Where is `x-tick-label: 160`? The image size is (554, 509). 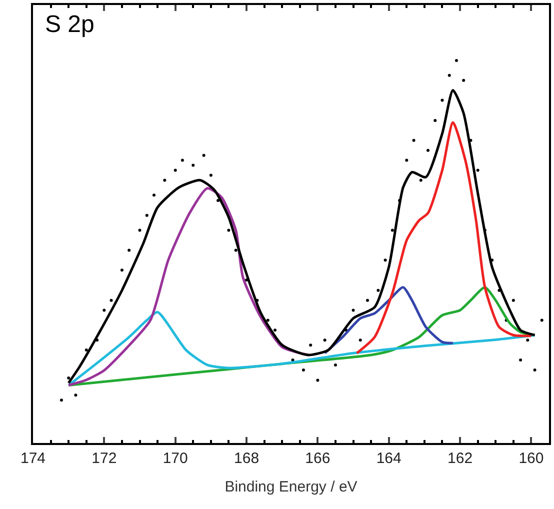 x-tick-label: 160 is located at coordinates (531, 458).